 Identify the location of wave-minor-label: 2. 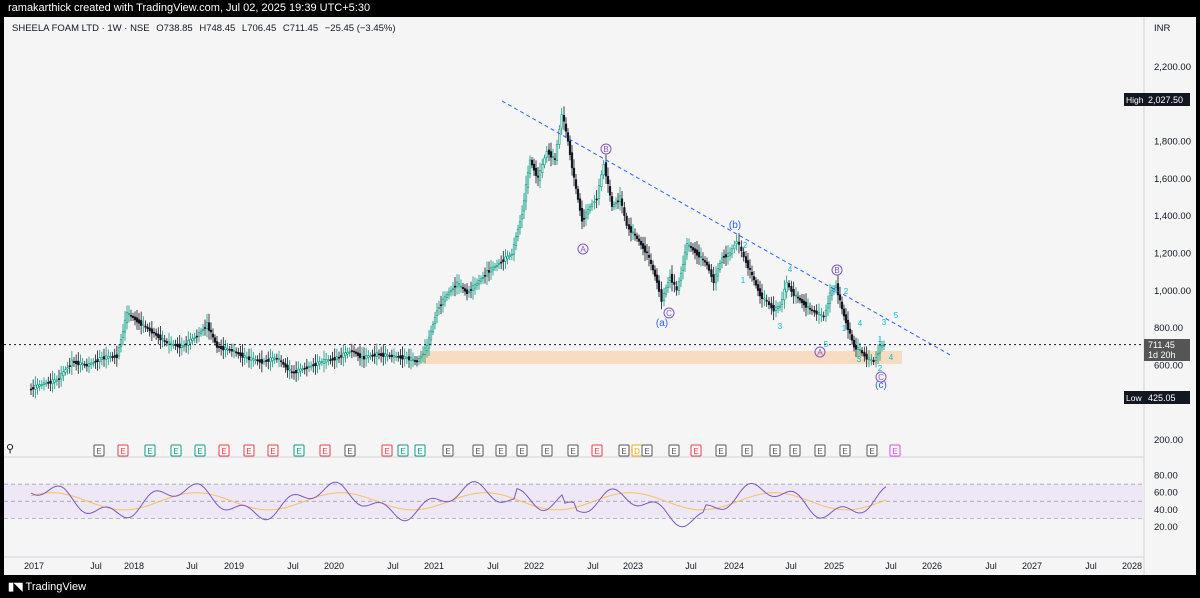
(880, 368).